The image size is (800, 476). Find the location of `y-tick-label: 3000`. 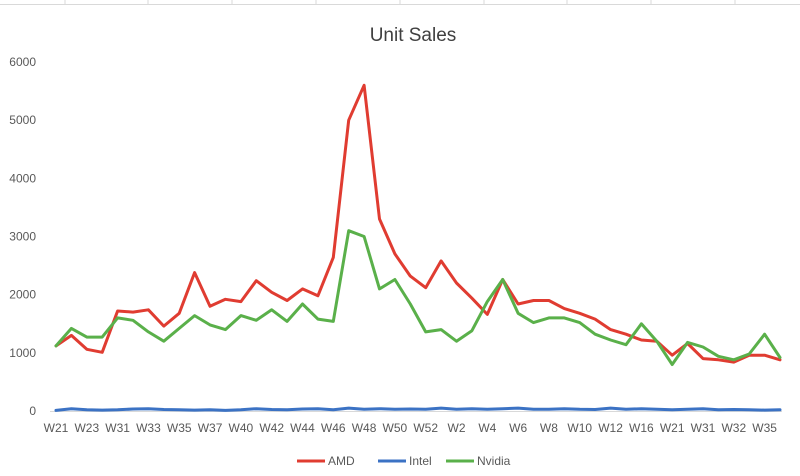

y-tick-label: 3000 is located at coordinates (22, 237).